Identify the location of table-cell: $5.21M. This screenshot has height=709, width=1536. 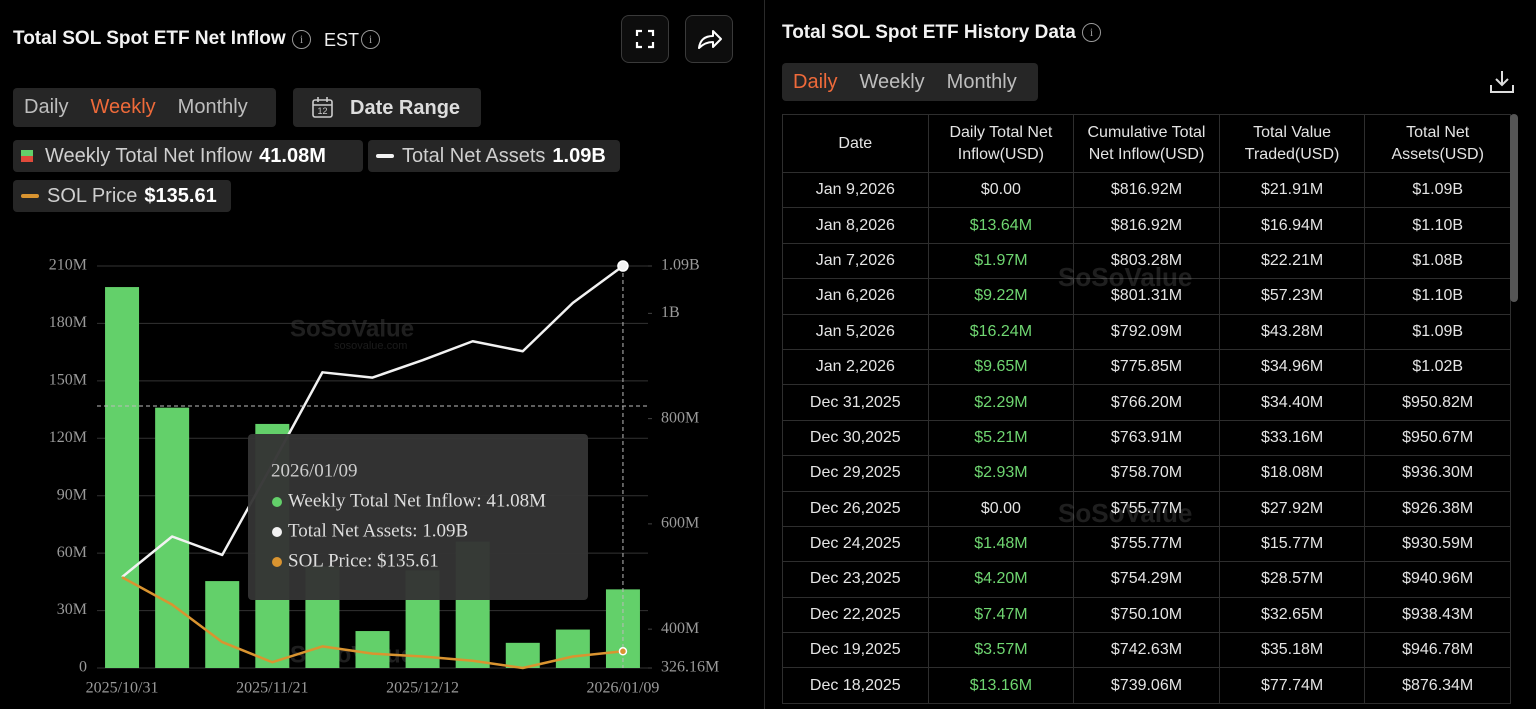
(1001, 438).